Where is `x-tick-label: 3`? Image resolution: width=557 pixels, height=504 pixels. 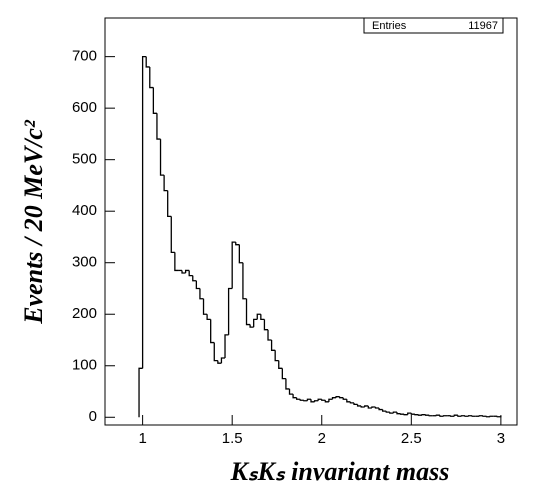
x-tick-label: 3 is located at coordinates (501, 438).